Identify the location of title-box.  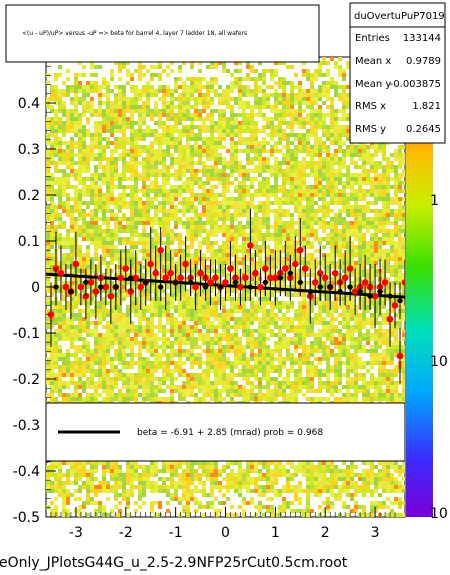
(162, 33).